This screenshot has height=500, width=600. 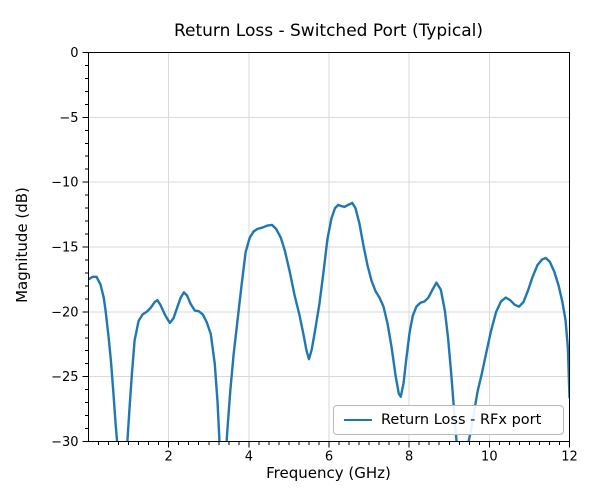 I want to click on x-axis-label: Frequency (GHz), so click(x=328, y=473).